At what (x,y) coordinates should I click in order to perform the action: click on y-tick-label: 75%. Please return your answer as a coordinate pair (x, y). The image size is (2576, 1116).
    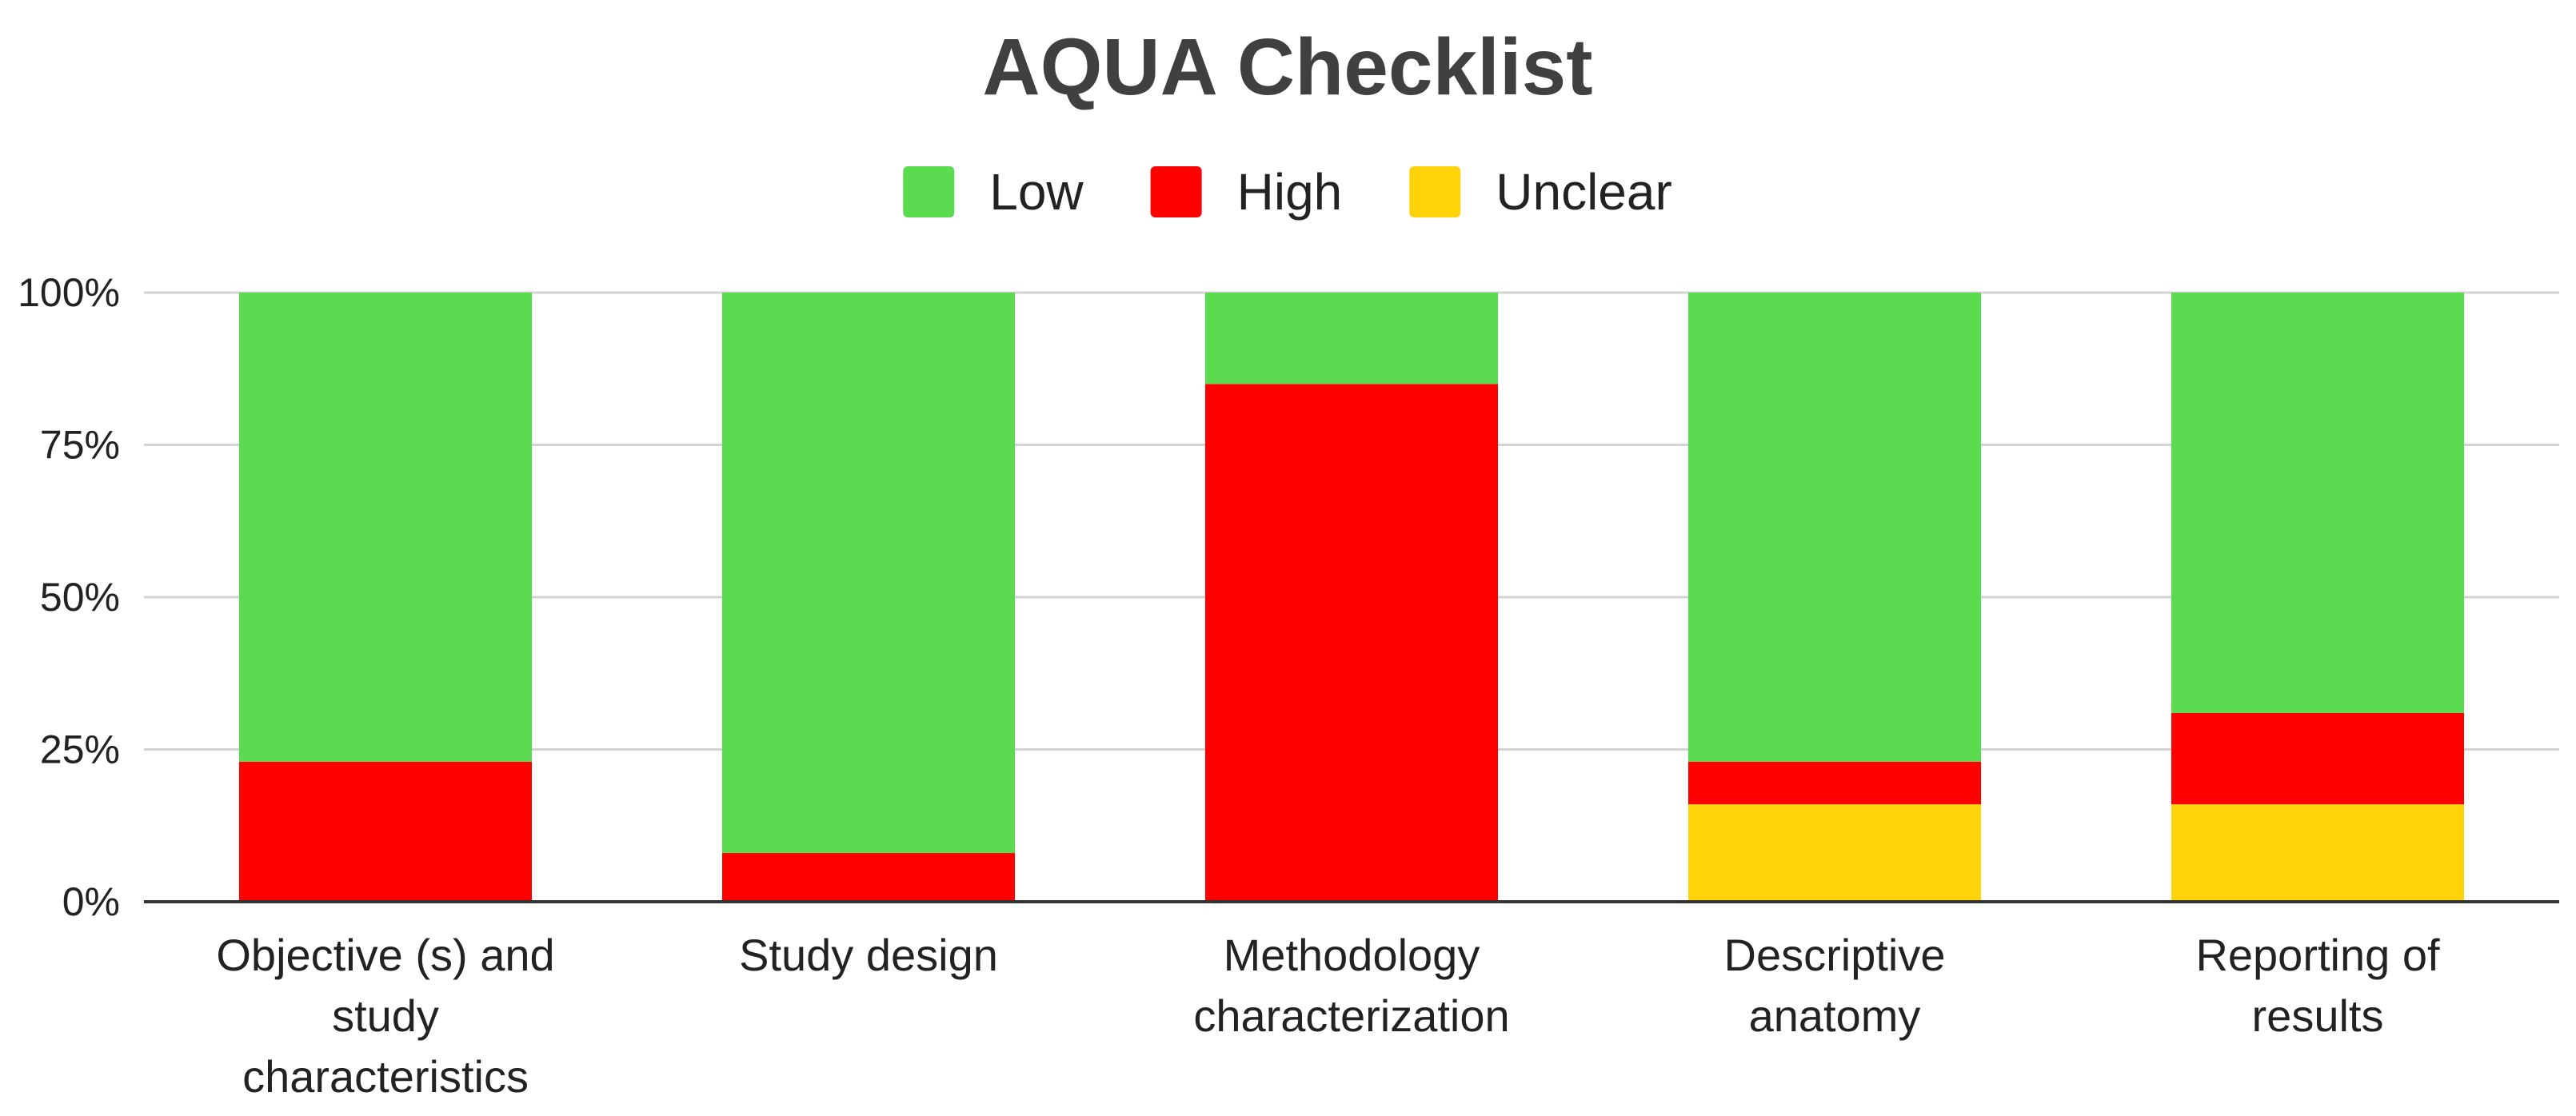
    Looking at the image, I should click on (80, 445).